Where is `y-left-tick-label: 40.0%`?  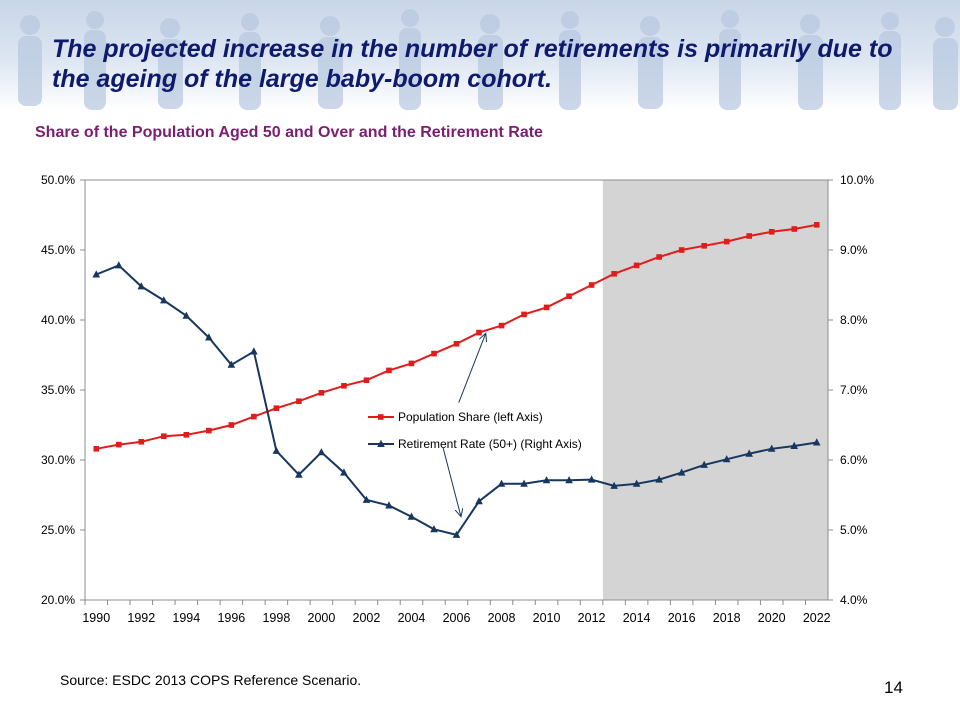 y-left-tick-label: 40.0% is located at coordinates (58, 320).